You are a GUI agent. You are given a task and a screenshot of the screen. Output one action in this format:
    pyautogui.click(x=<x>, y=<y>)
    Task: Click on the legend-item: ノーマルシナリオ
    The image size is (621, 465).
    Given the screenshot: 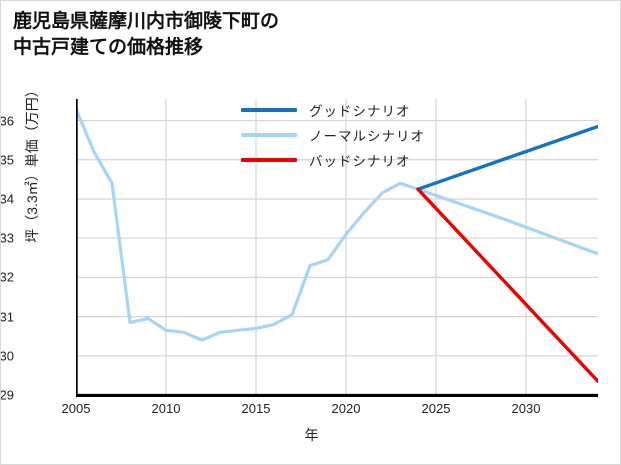 What is the action you would take?
    pyautogui.click(x=333, y=134)
    